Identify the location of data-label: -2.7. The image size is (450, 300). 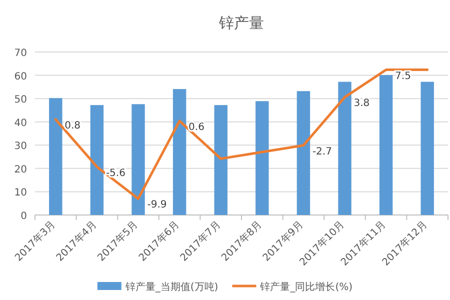
(322, 152).